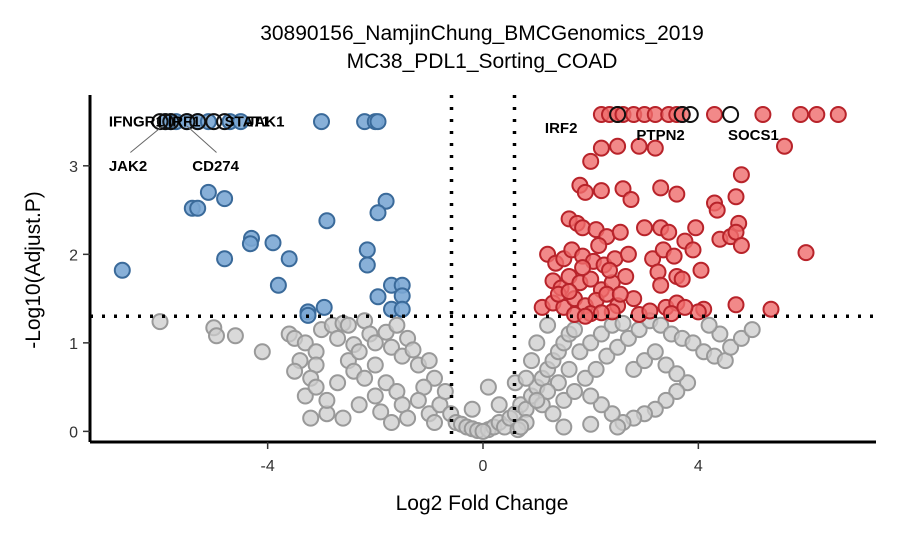 This screenshot has height=540, width=900. Describe the element at coordinates (482, 33) in the screenshot. I see `chart-title: 30890156_NamjinChung_BMCGenomics_2019` at that location.